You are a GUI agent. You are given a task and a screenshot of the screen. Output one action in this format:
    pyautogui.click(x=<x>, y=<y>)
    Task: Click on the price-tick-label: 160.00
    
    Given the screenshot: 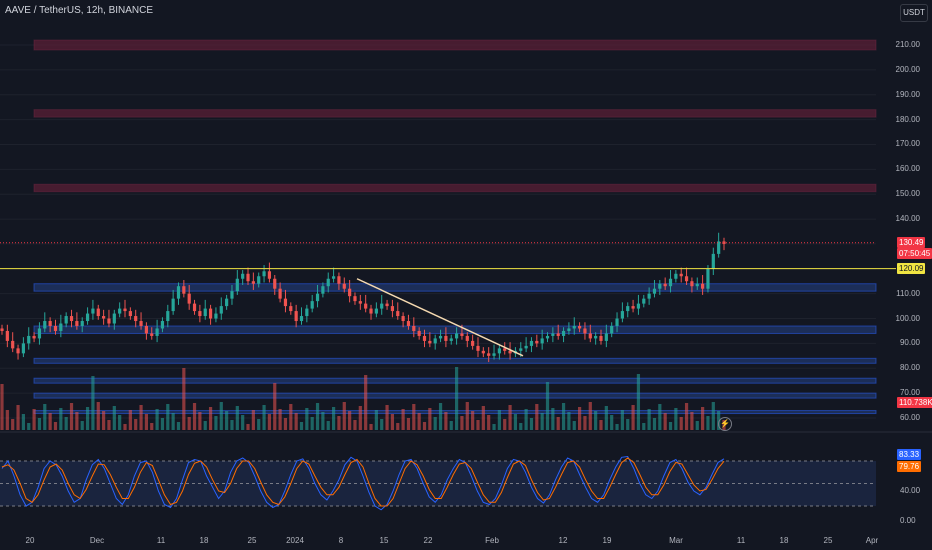 What is the action you would take?
    pyautogui.click(x=907, y=169)
    